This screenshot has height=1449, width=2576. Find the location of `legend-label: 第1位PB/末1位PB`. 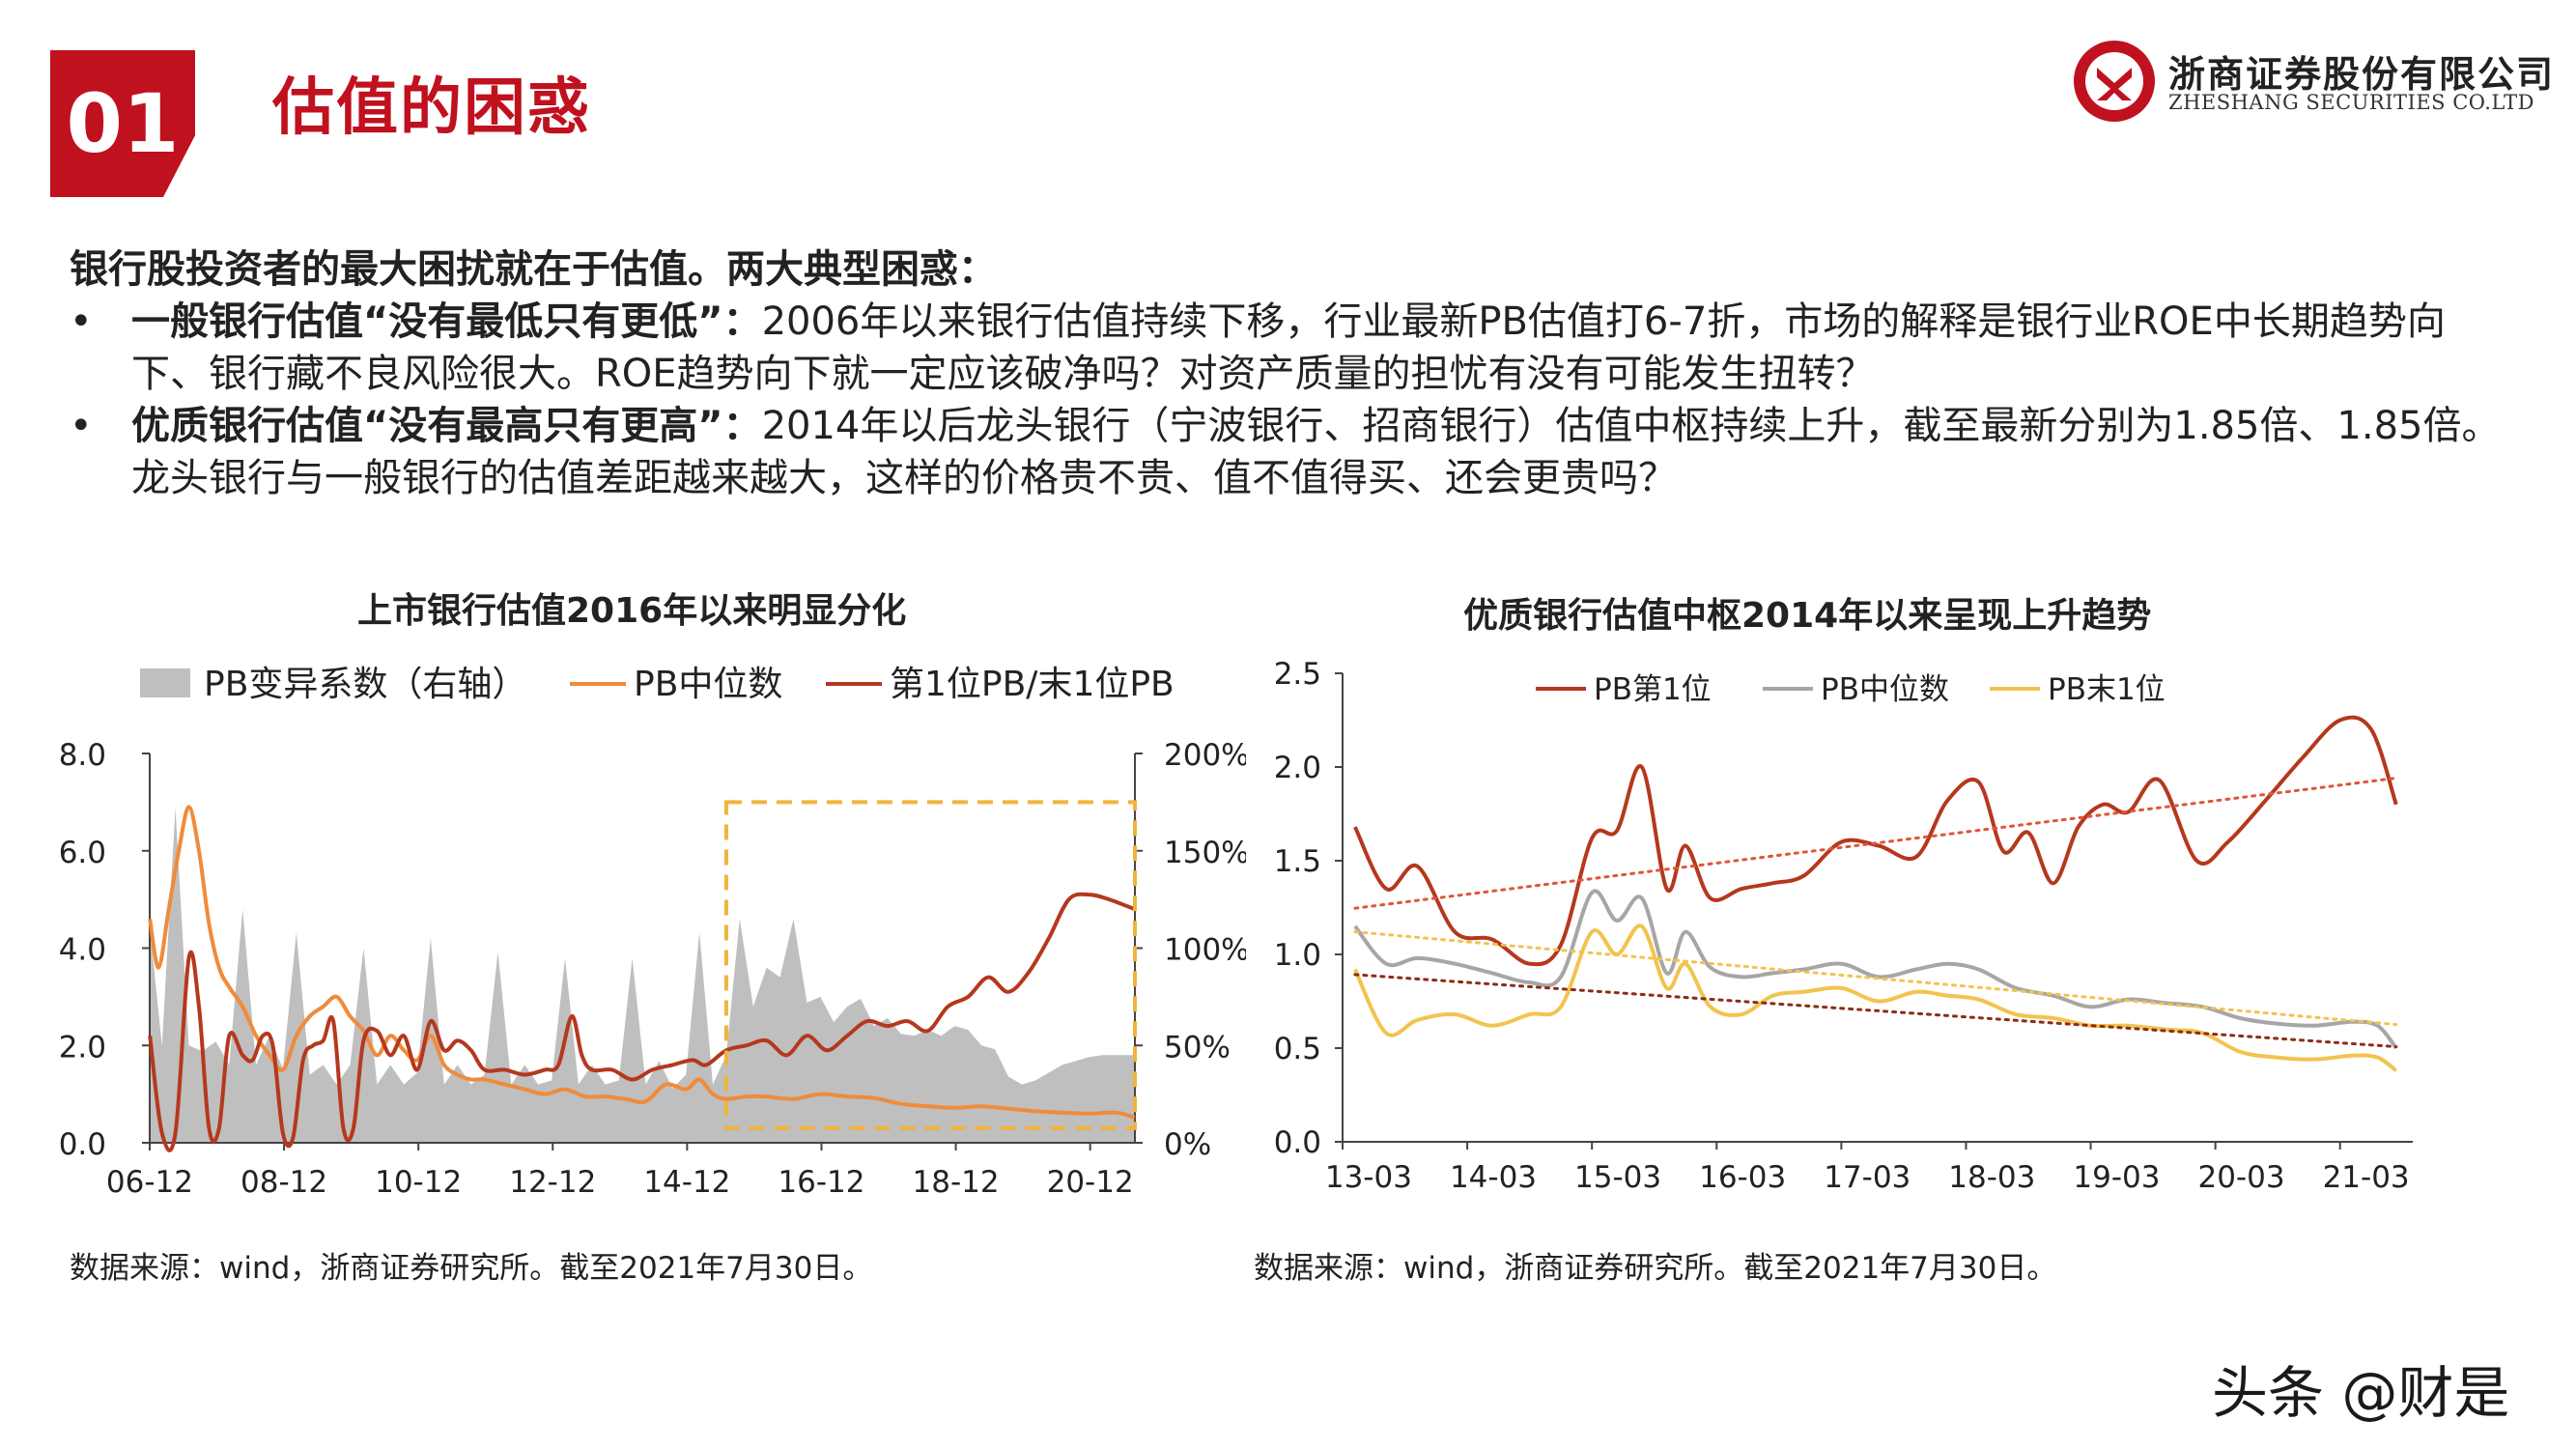

legend-label: 第1位PB/末1位PB is located at coordinates (1032, 684).